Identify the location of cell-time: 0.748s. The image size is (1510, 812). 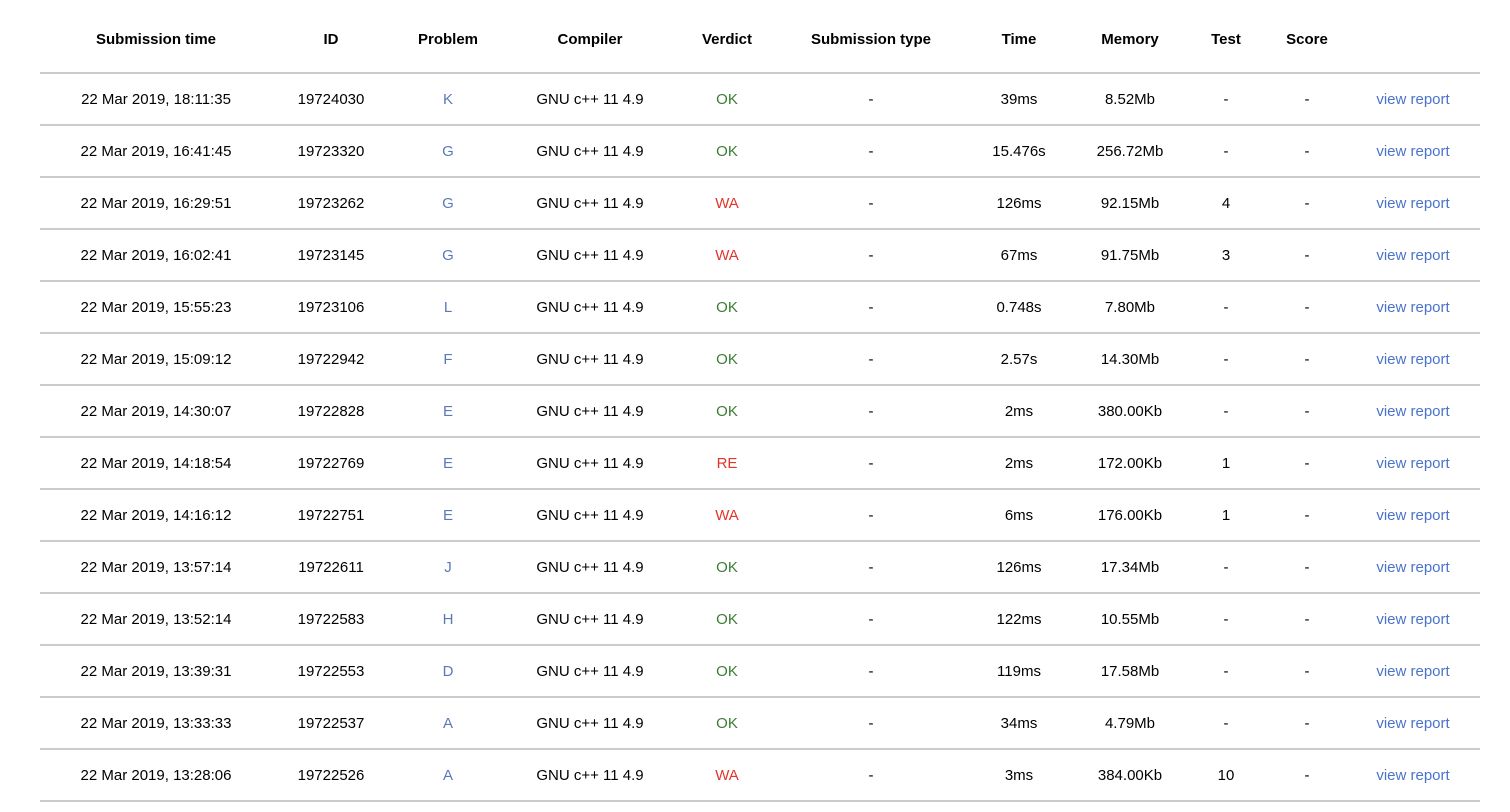
(1019, 307).